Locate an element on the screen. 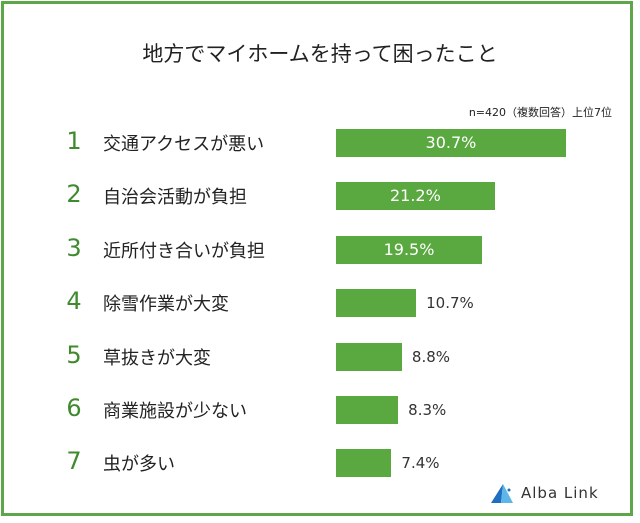 The height and width of the screenshot is (523, 640). alba-link-mountain-icon is located at coordinates (502, 493).